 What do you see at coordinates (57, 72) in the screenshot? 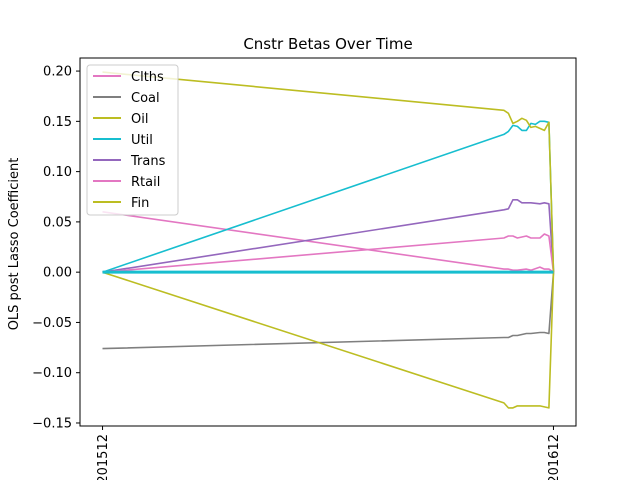
I see `y-tick-label: 0.20` at bounding box center [57, 72].